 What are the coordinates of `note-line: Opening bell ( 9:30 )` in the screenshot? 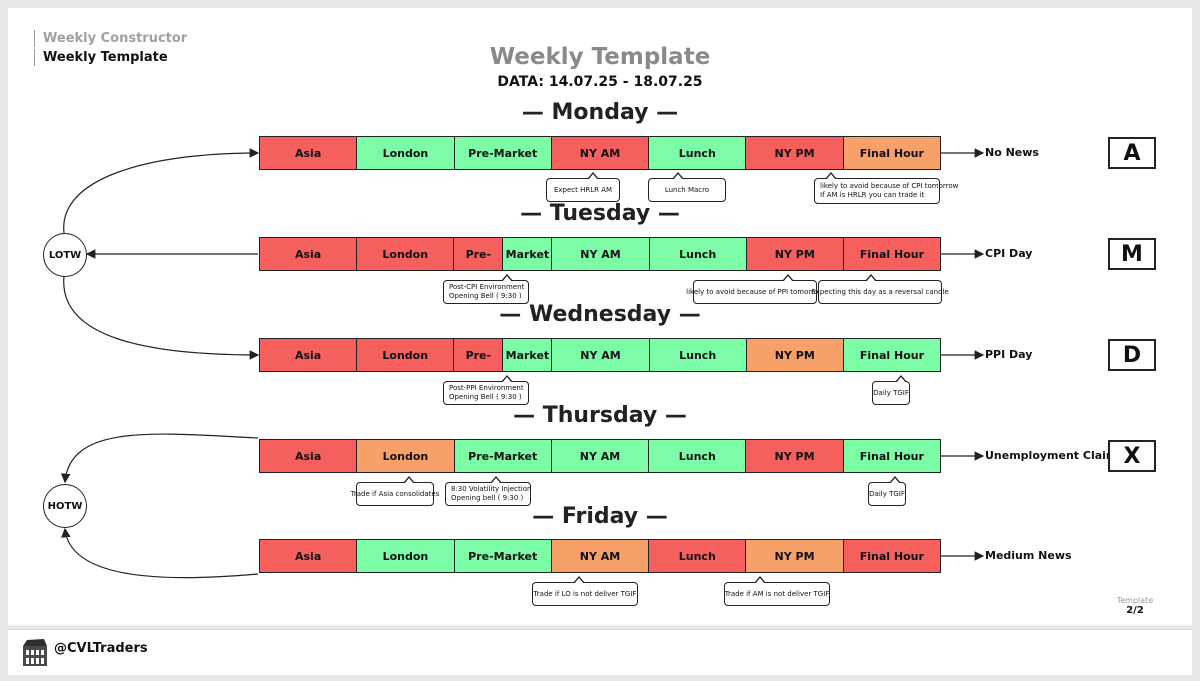 It's located at (487, 498).